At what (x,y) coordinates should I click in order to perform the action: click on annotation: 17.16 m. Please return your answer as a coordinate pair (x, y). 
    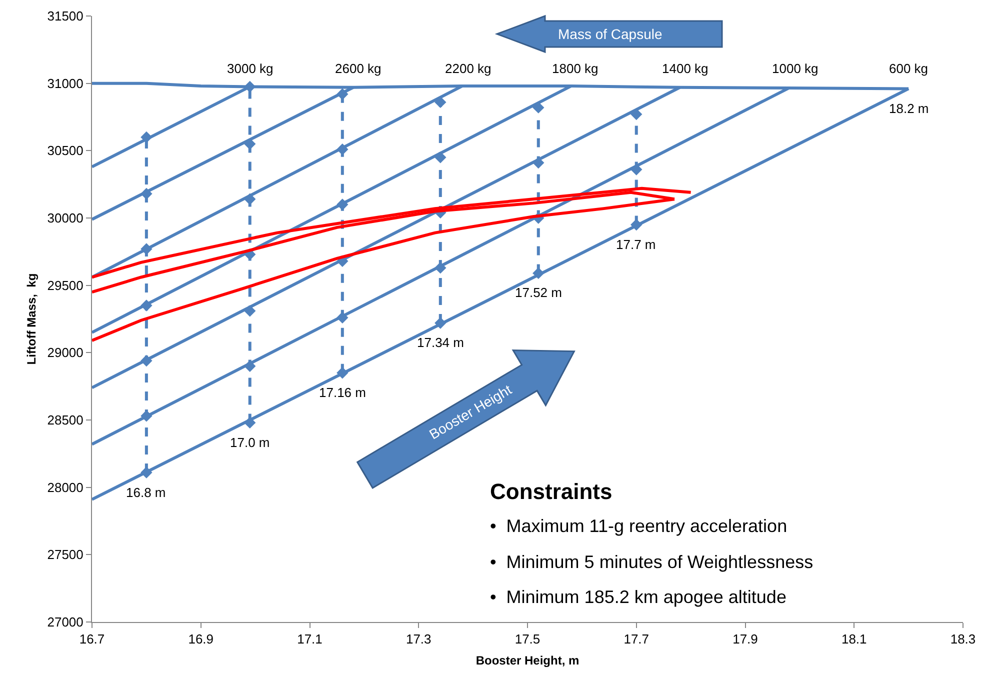
    Looking at the image, I should click on (342, 392).